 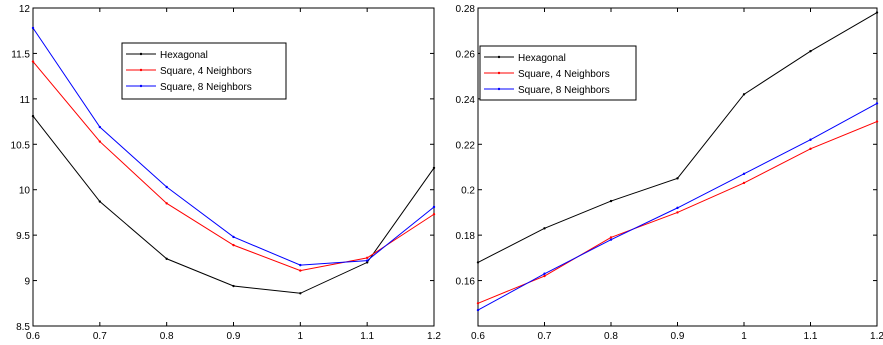 I want to click on y-tick-label: 0.18, so click(x=466, y=236).